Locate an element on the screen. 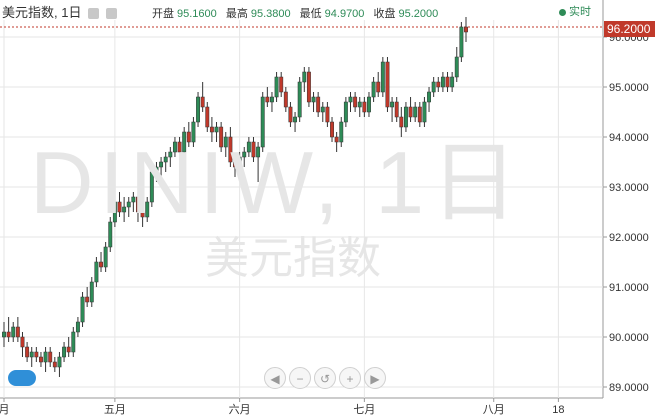 The width and height of the screenshot is (655, 417). open-label: 开盘 is located at coordinates (163, 14).